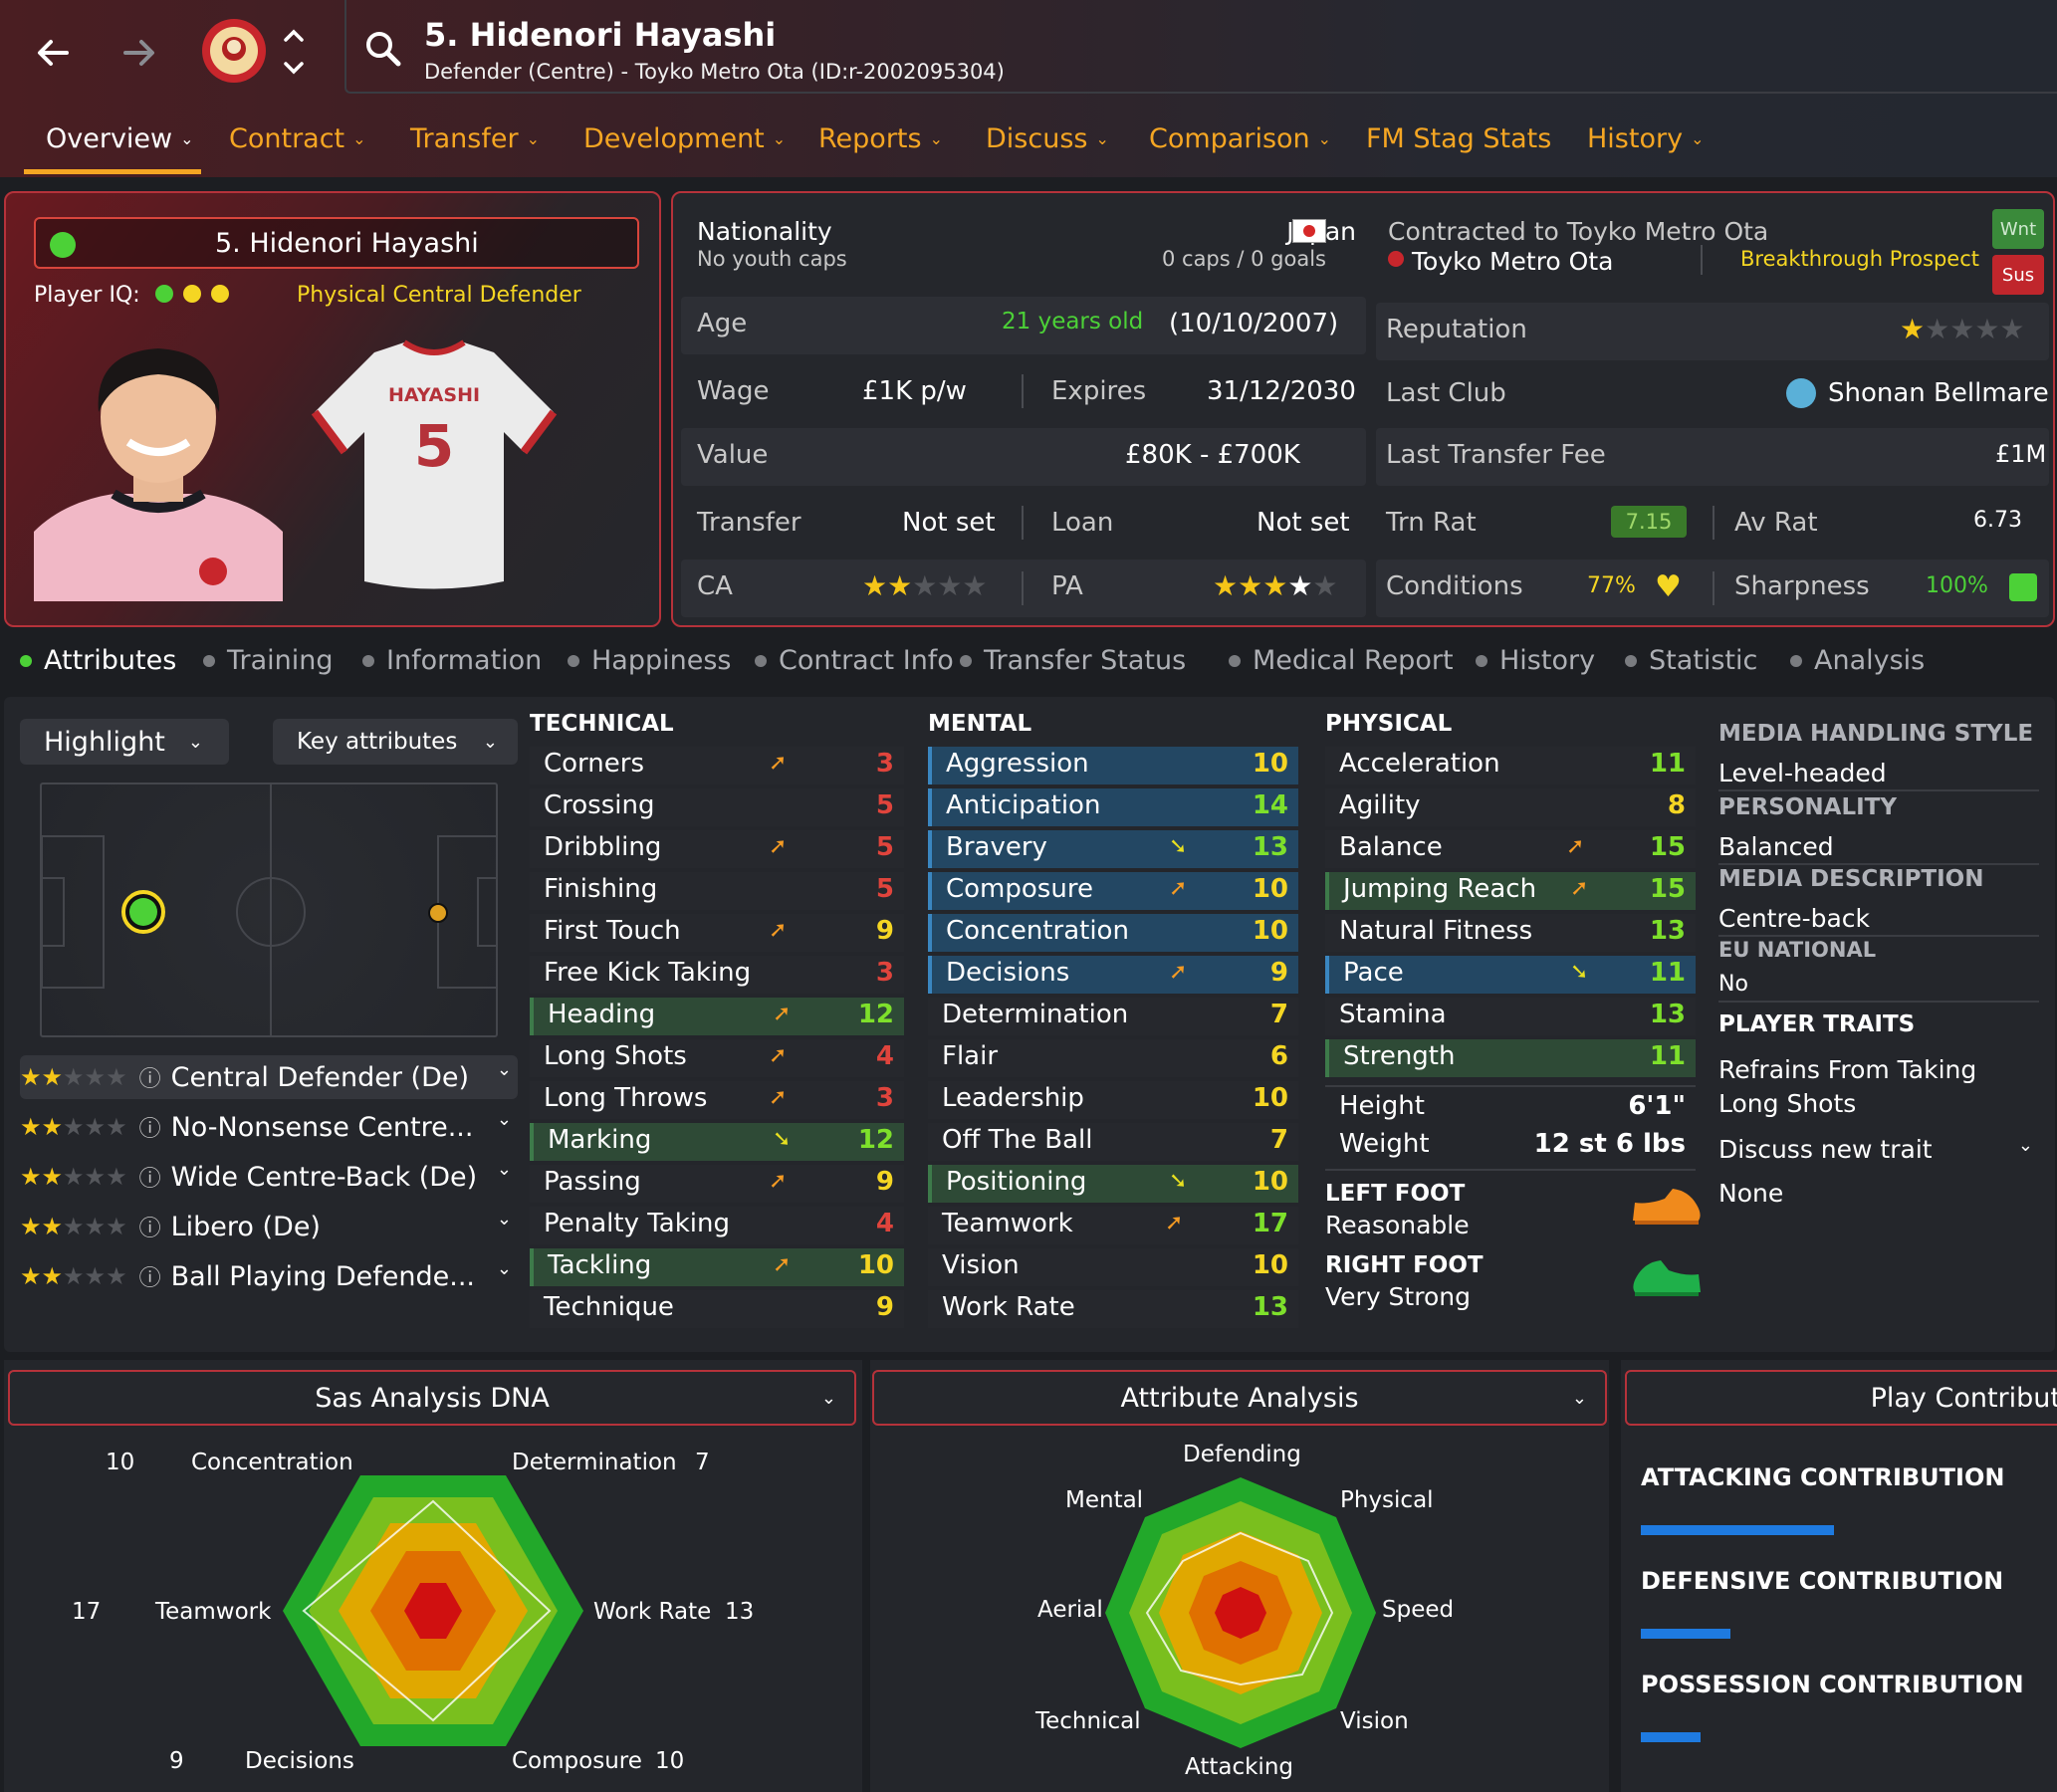 This screenshot has height=1792, width=2057. I want to click on attribute-row: Teamwork ➚ 17, so click(1113, 1226).